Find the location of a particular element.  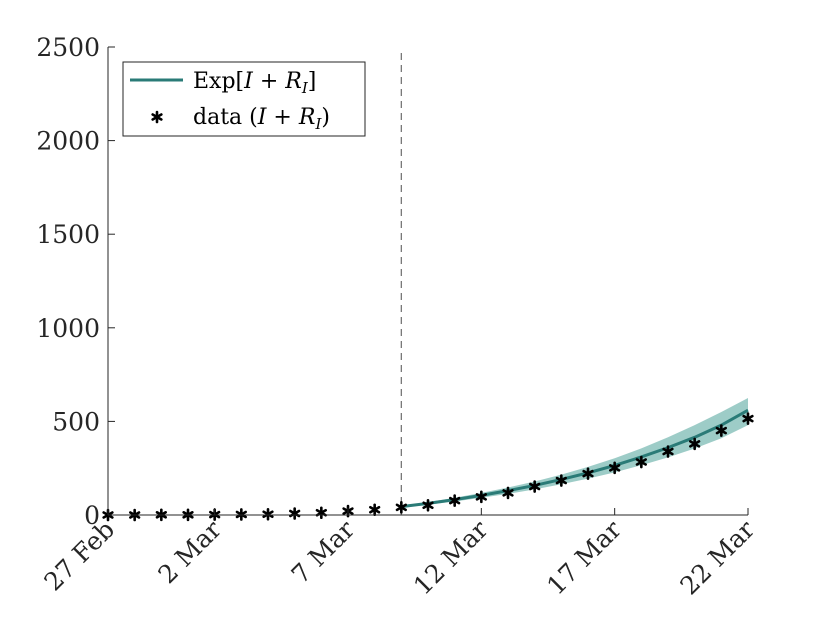

legend: Exp[I + RI] data (I + RI) is located at coordinates (244, 99).